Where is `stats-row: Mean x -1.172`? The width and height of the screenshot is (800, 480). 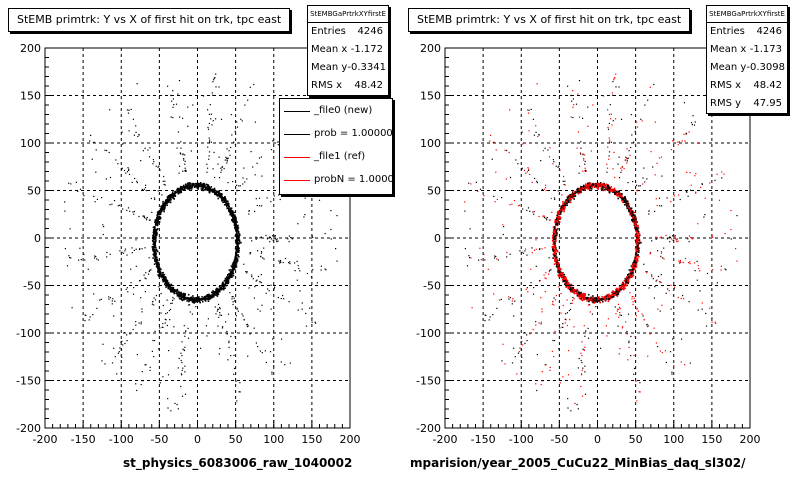 stats-row: Mean x -1.172 is located at coordinates (348, 50).